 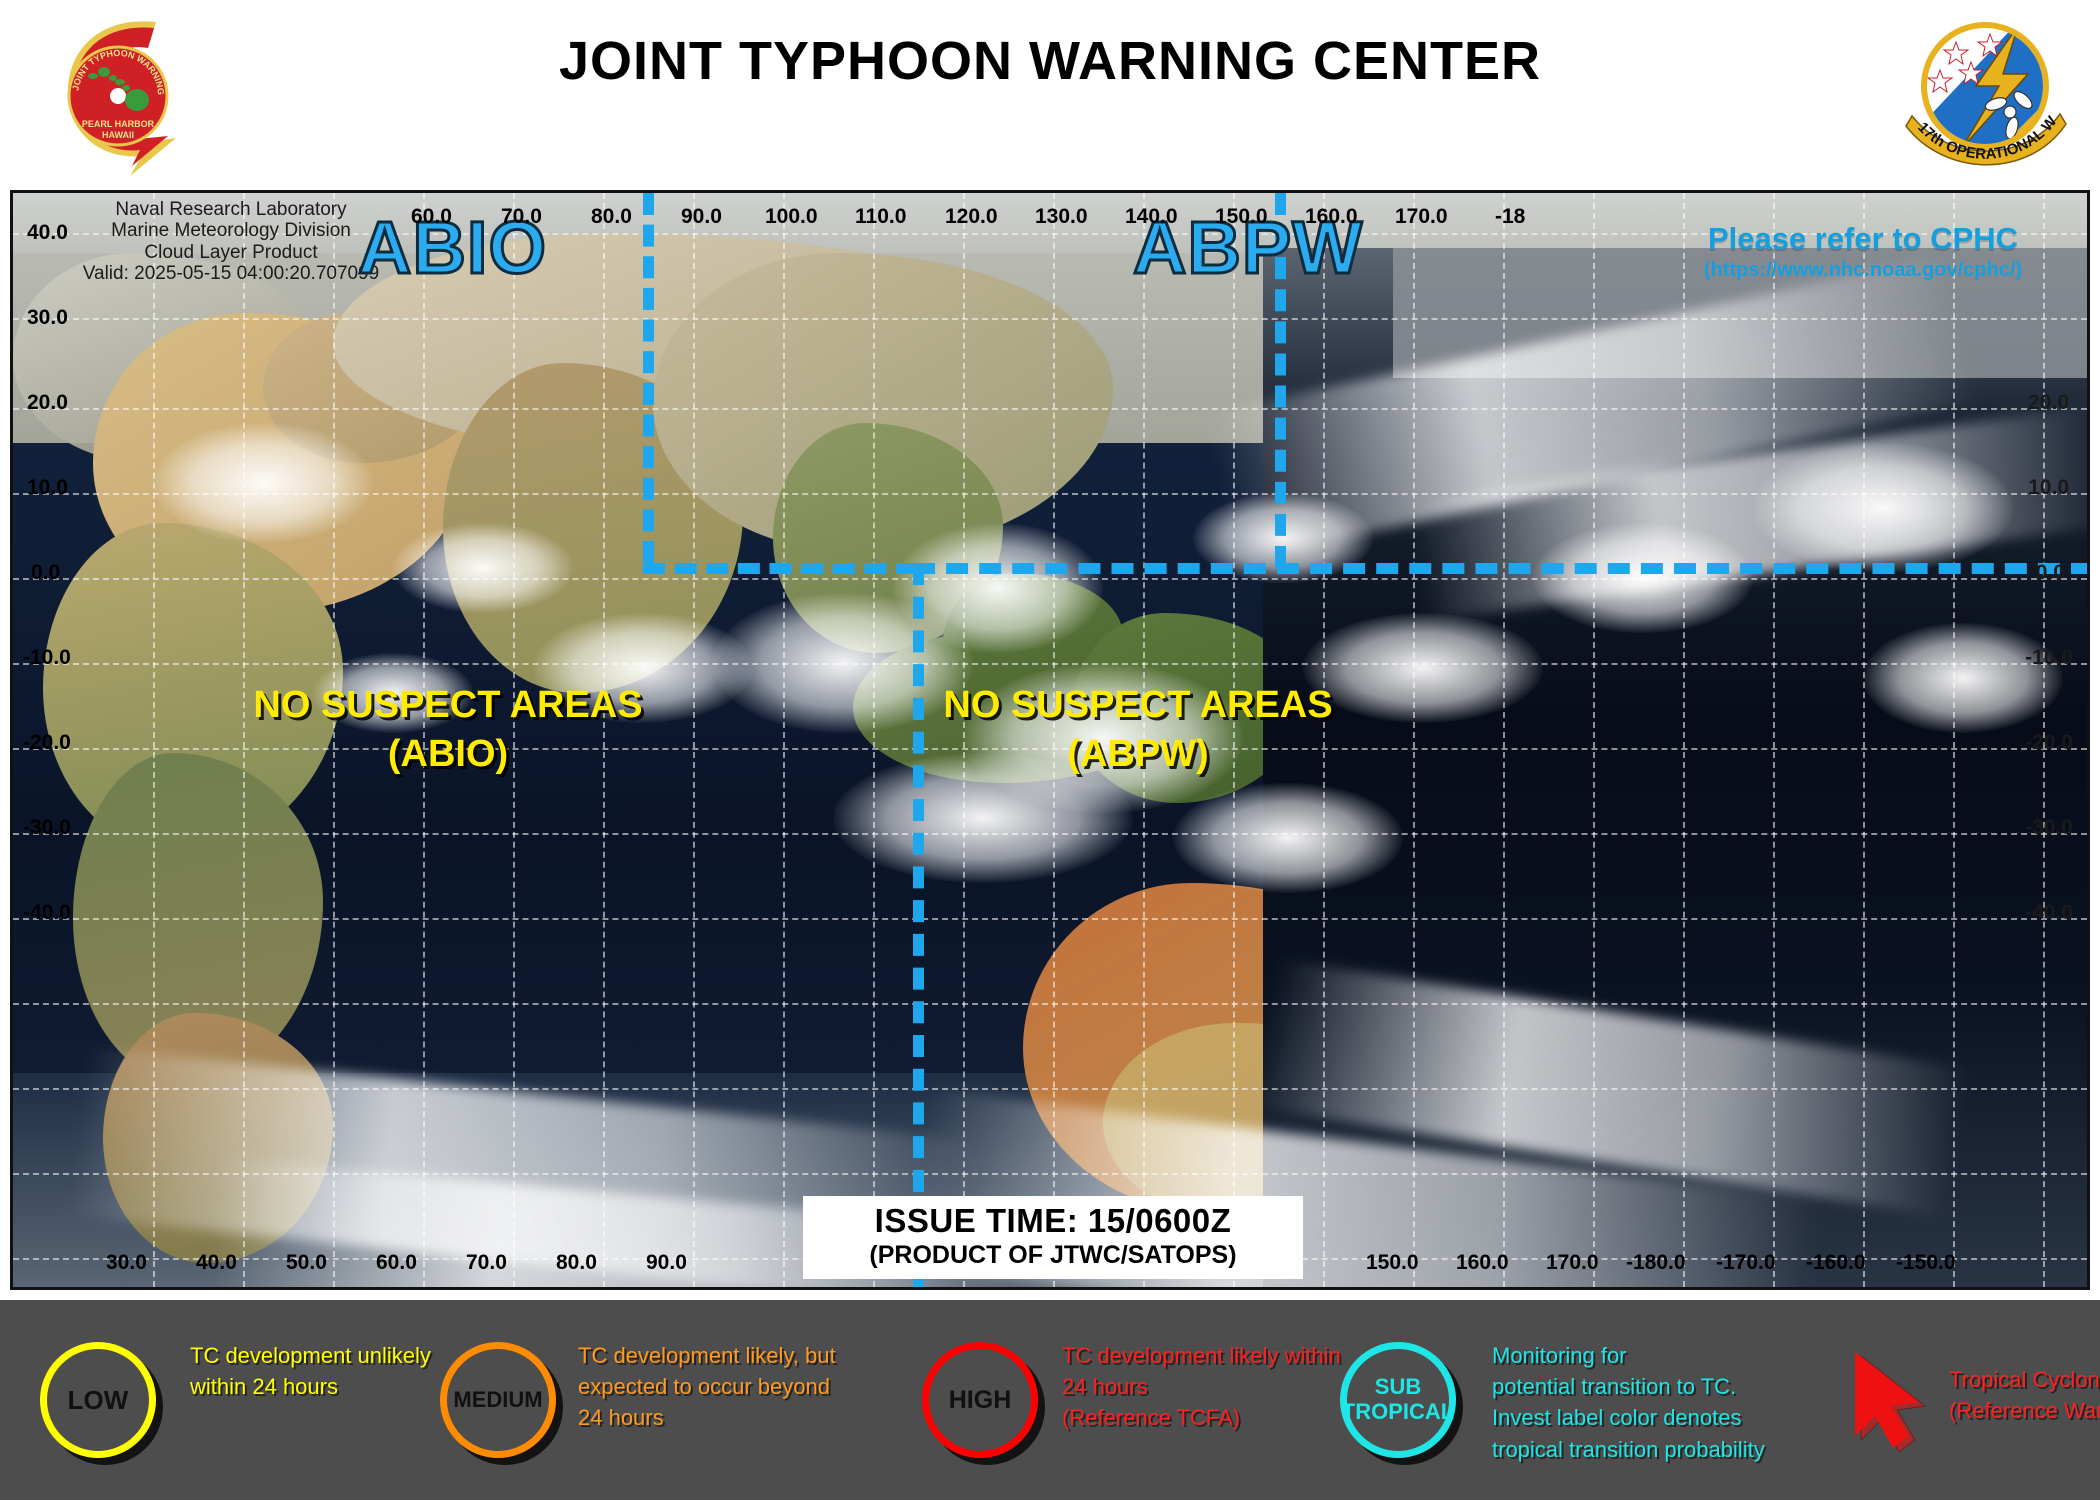 What do you see at coordinates (448, 729) in the screenshot?
I see `no-suspect-areas-abio: NO SUSPECT AREAS (ABIO)` at bounding box center [448, 729].